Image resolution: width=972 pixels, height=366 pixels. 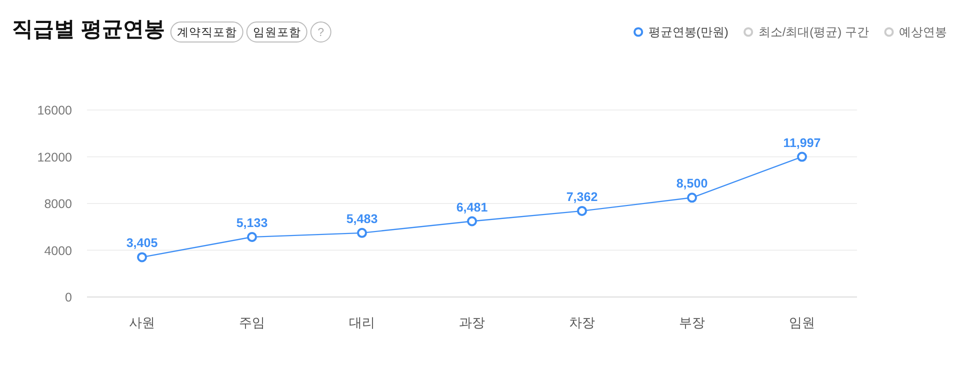 What do you see at coordinates (54, 111) in the screenshot?
I see `y-tick-label: 16000` at bounding box center [54, 111].